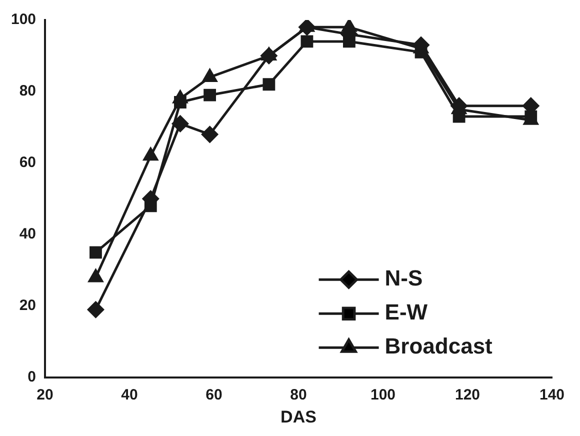  I want to click on legend-label: Broadcast, so click(439, 346).